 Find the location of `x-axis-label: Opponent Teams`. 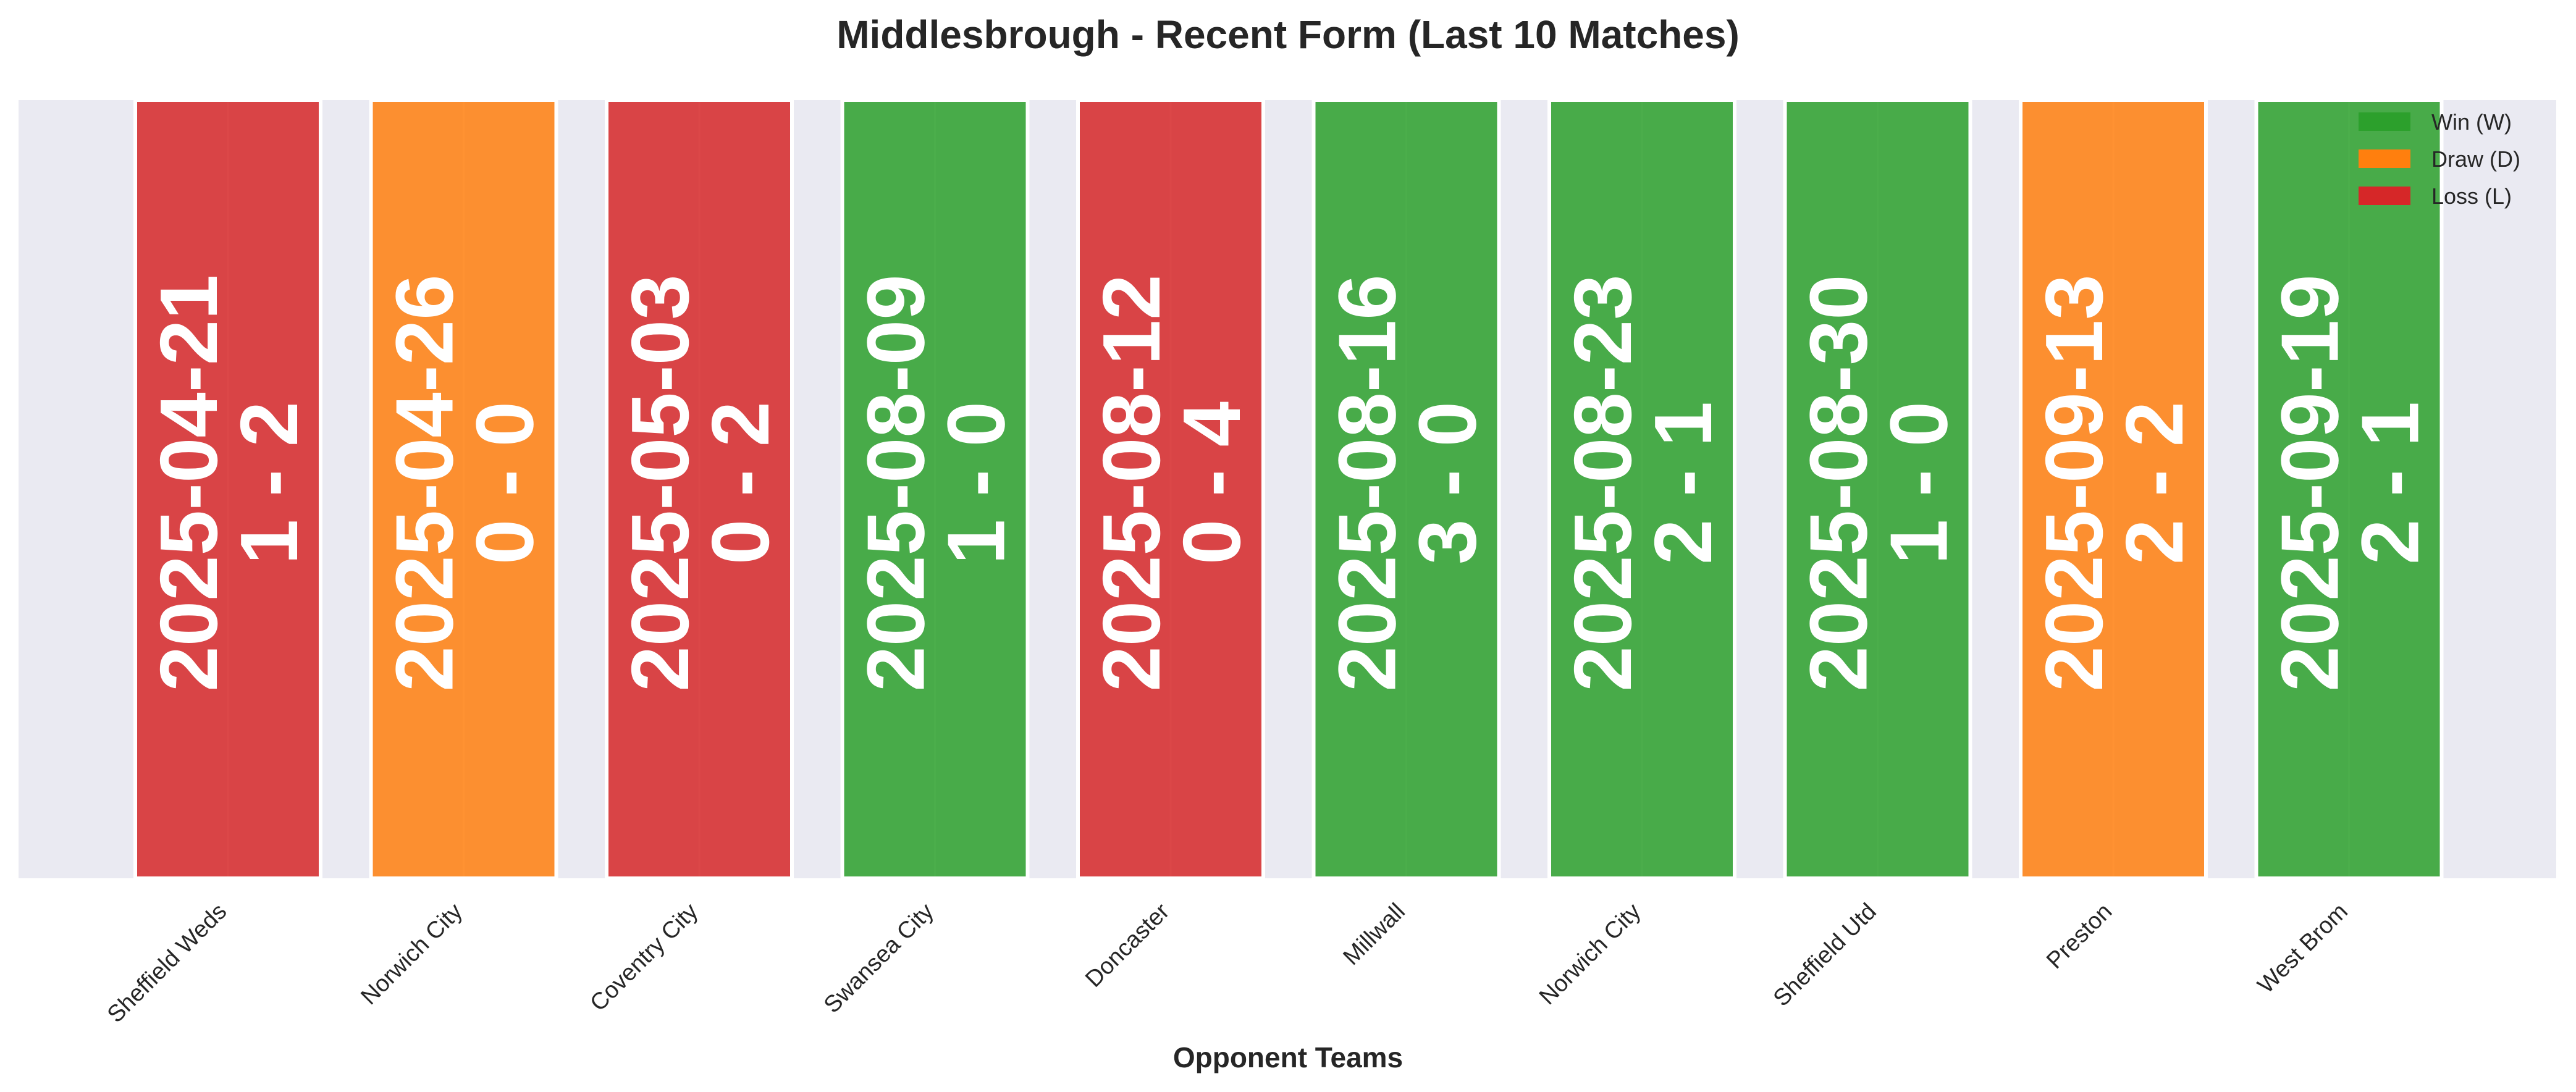

x-axis-label: Opponent Teams is located at coordinates (1288, 1057).